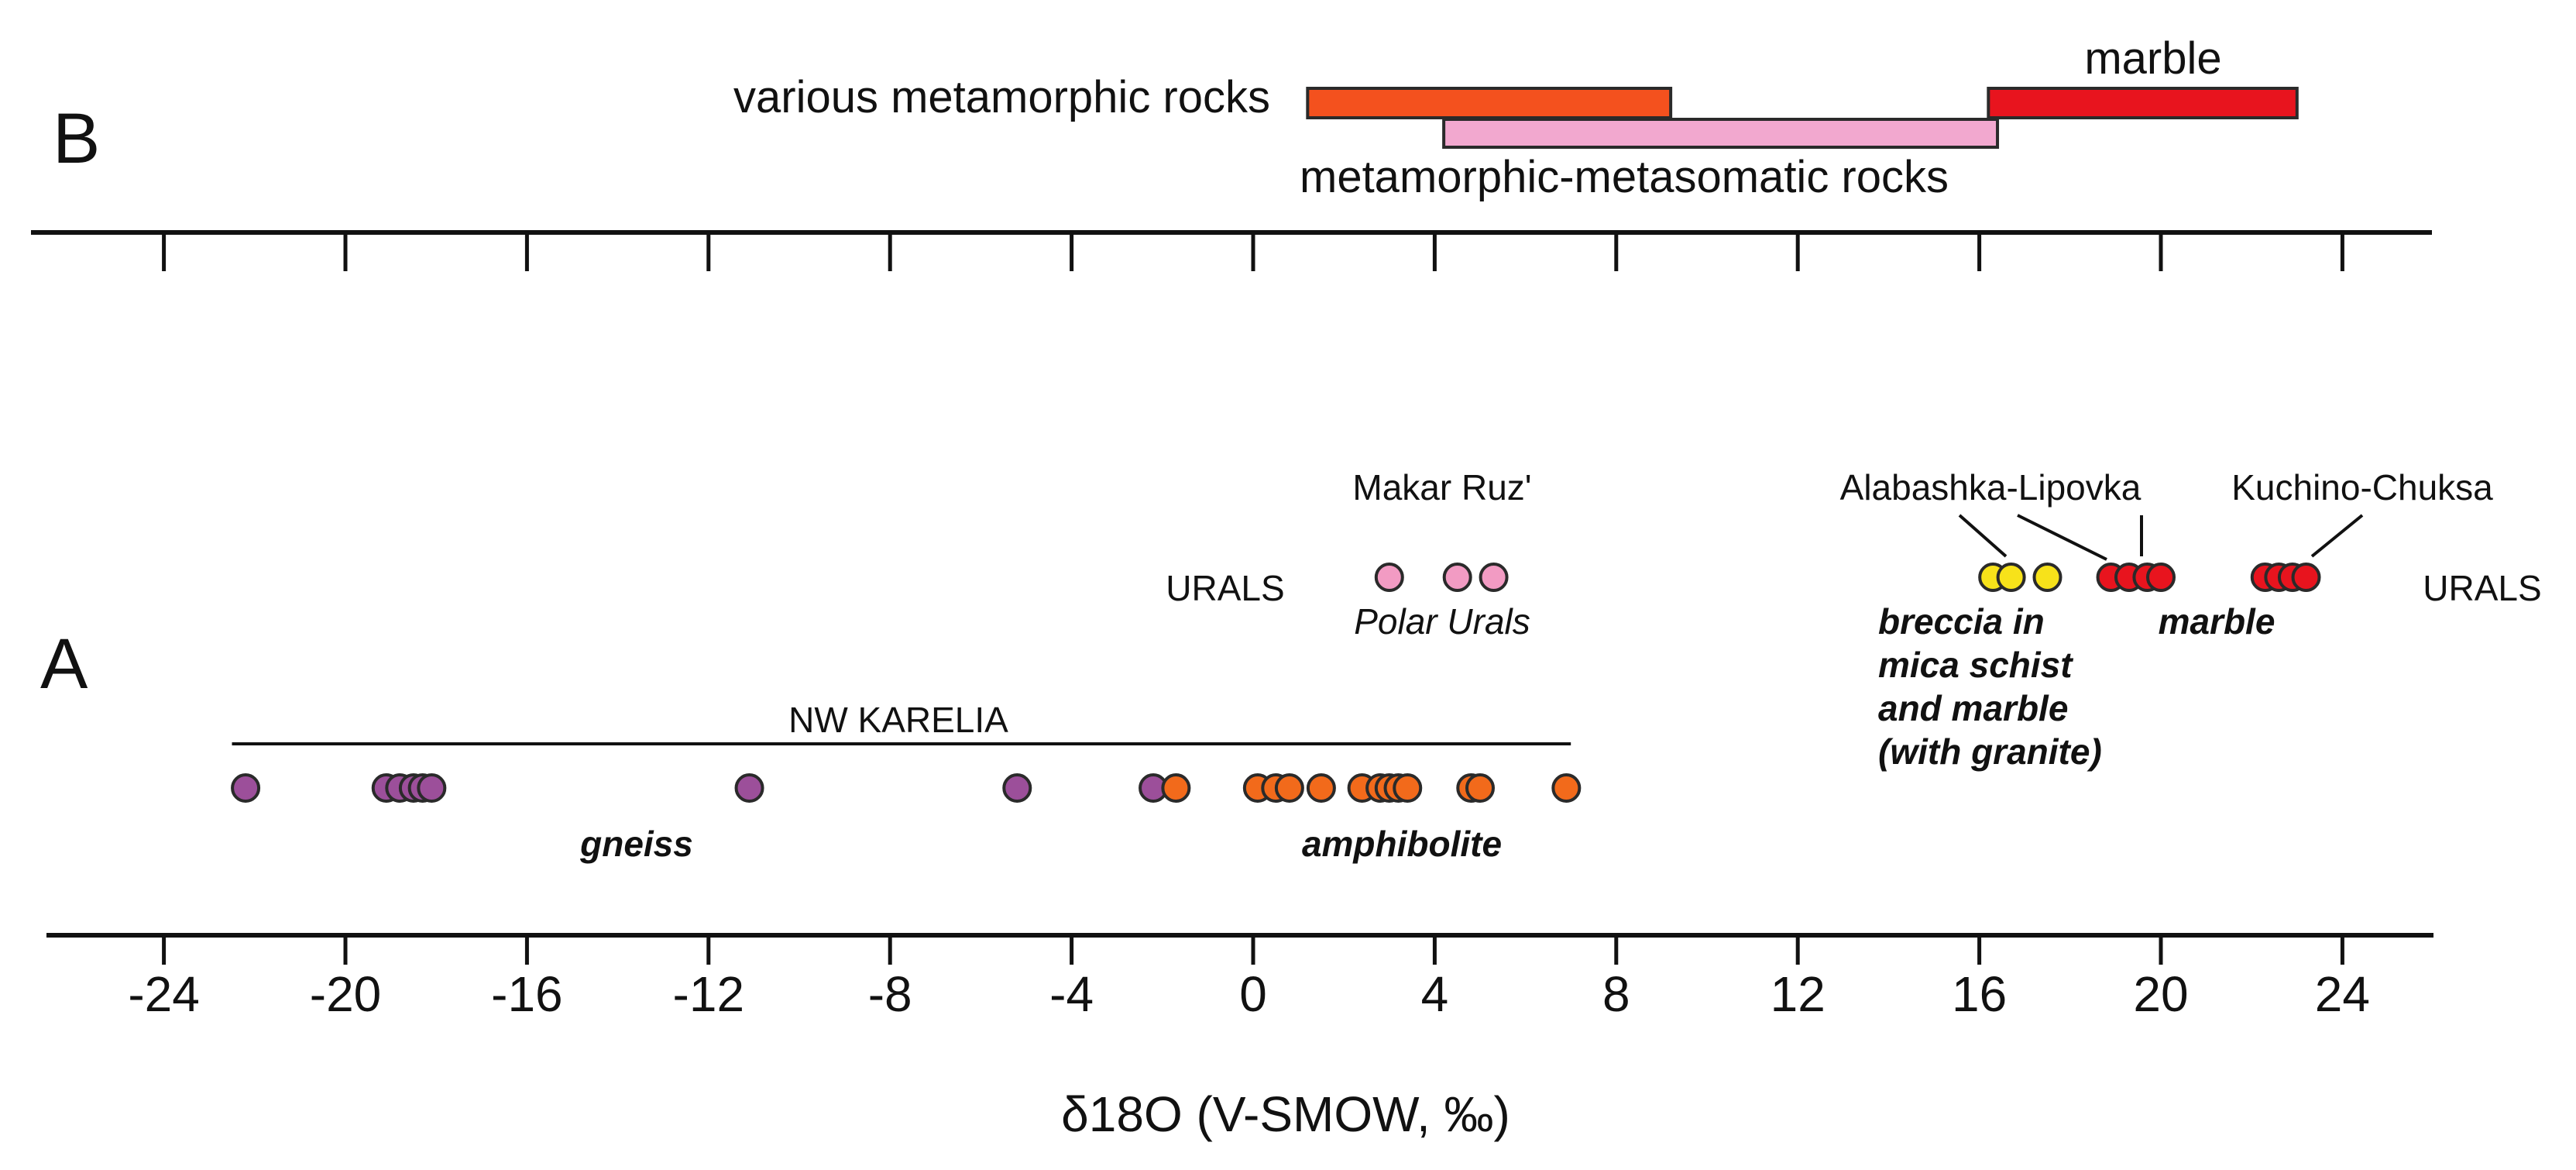 This screenshot has height=1170, width=2576. What do you see at coordinates (2362, 488) in the screenshot?
I see `label-kuchino: Kuchino-Chuksa` at bounding box center [2362, 488].